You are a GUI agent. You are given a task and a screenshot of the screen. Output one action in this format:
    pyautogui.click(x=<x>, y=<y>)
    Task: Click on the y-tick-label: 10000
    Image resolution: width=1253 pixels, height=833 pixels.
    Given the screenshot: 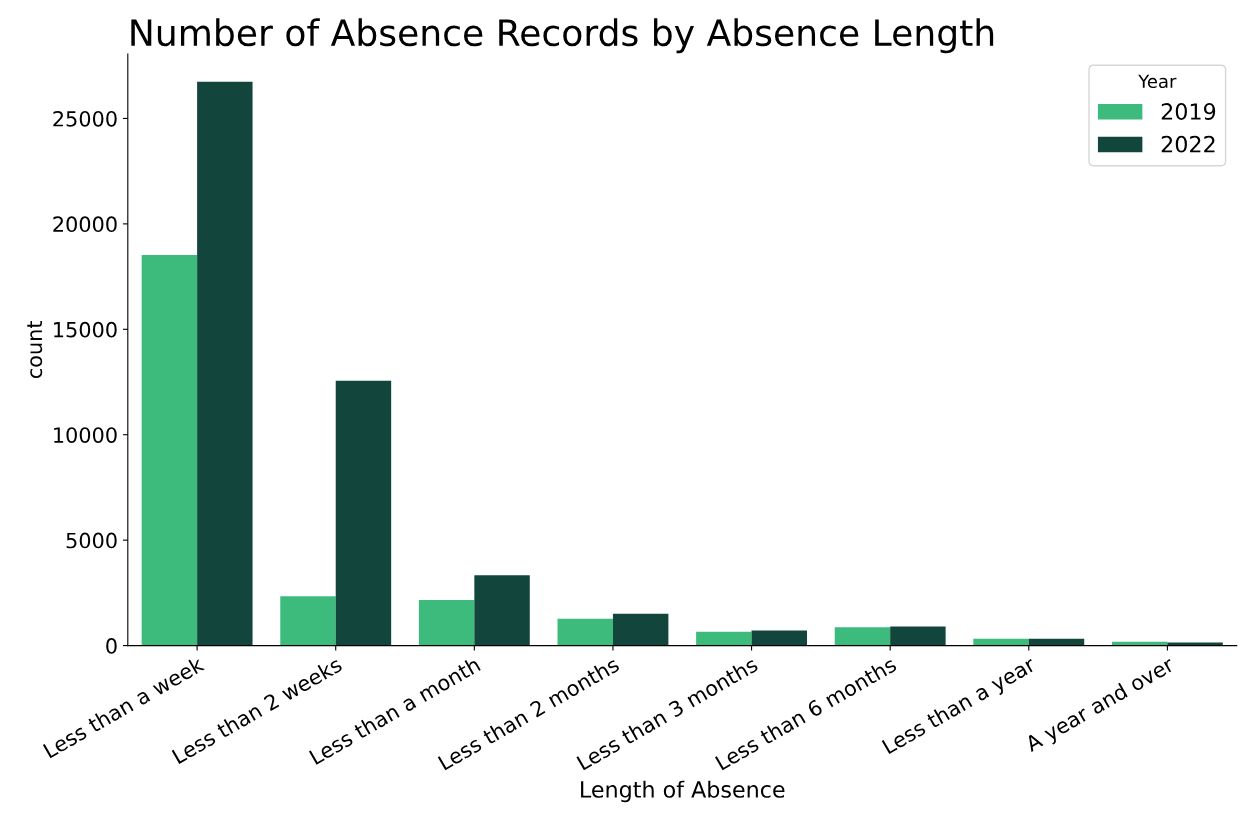 What is the action you would take?
    pyautogui.click(x=85, y=435)
    